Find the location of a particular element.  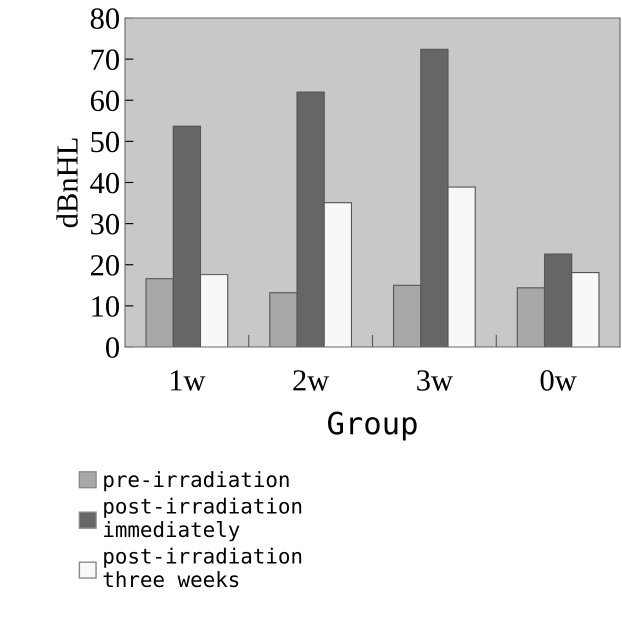

y-tick-label: 20 is located at coordinates (104, 265).